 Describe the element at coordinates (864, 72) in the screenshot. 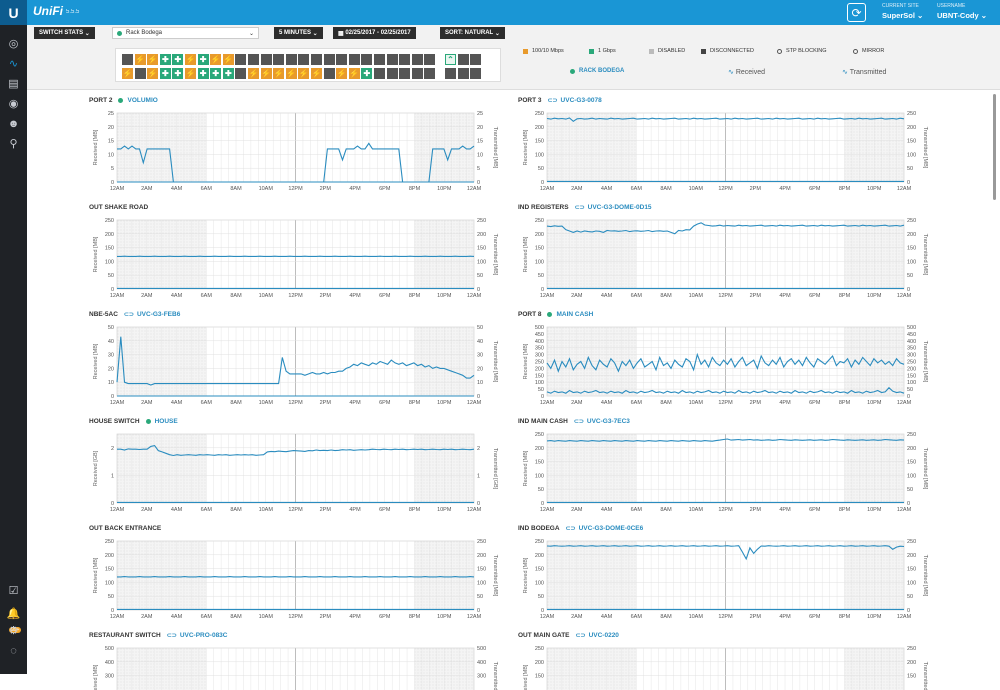

I see `transmitted-series-legend: ∿ Transmitted` at that location.